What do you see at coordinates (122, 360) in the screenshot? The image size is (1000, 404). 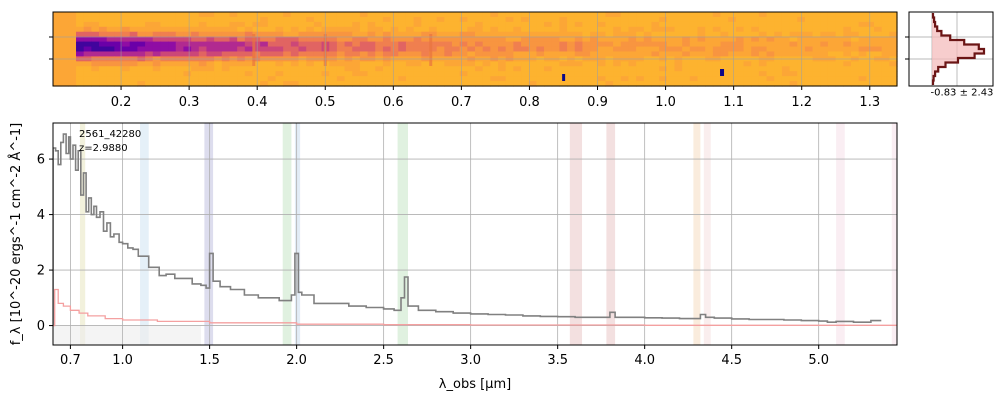 I see `spectrum-1d-x-tick-label: 1.0` at bounding box center [122, 360].